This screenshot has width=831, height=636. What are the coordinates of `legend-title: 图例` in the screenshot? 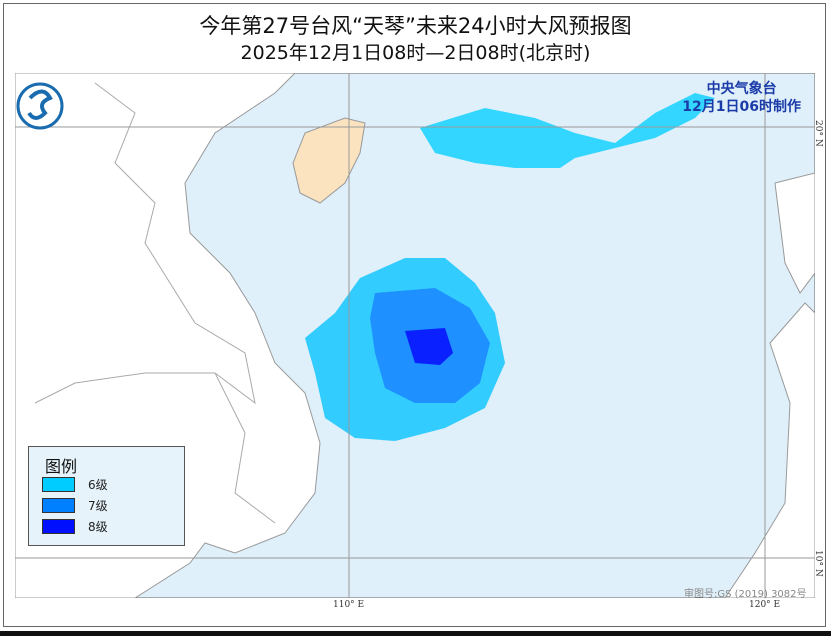 It's located at (61, 466).